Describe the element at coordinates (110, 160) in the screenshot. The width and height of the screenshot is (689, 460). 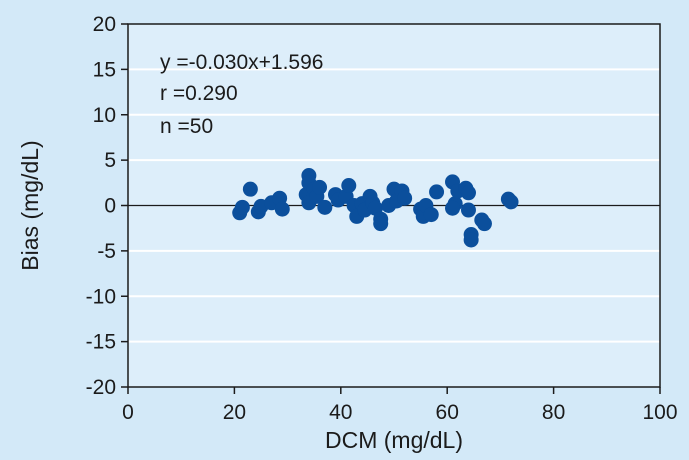
I see `y-tick-label: 5` at that location.